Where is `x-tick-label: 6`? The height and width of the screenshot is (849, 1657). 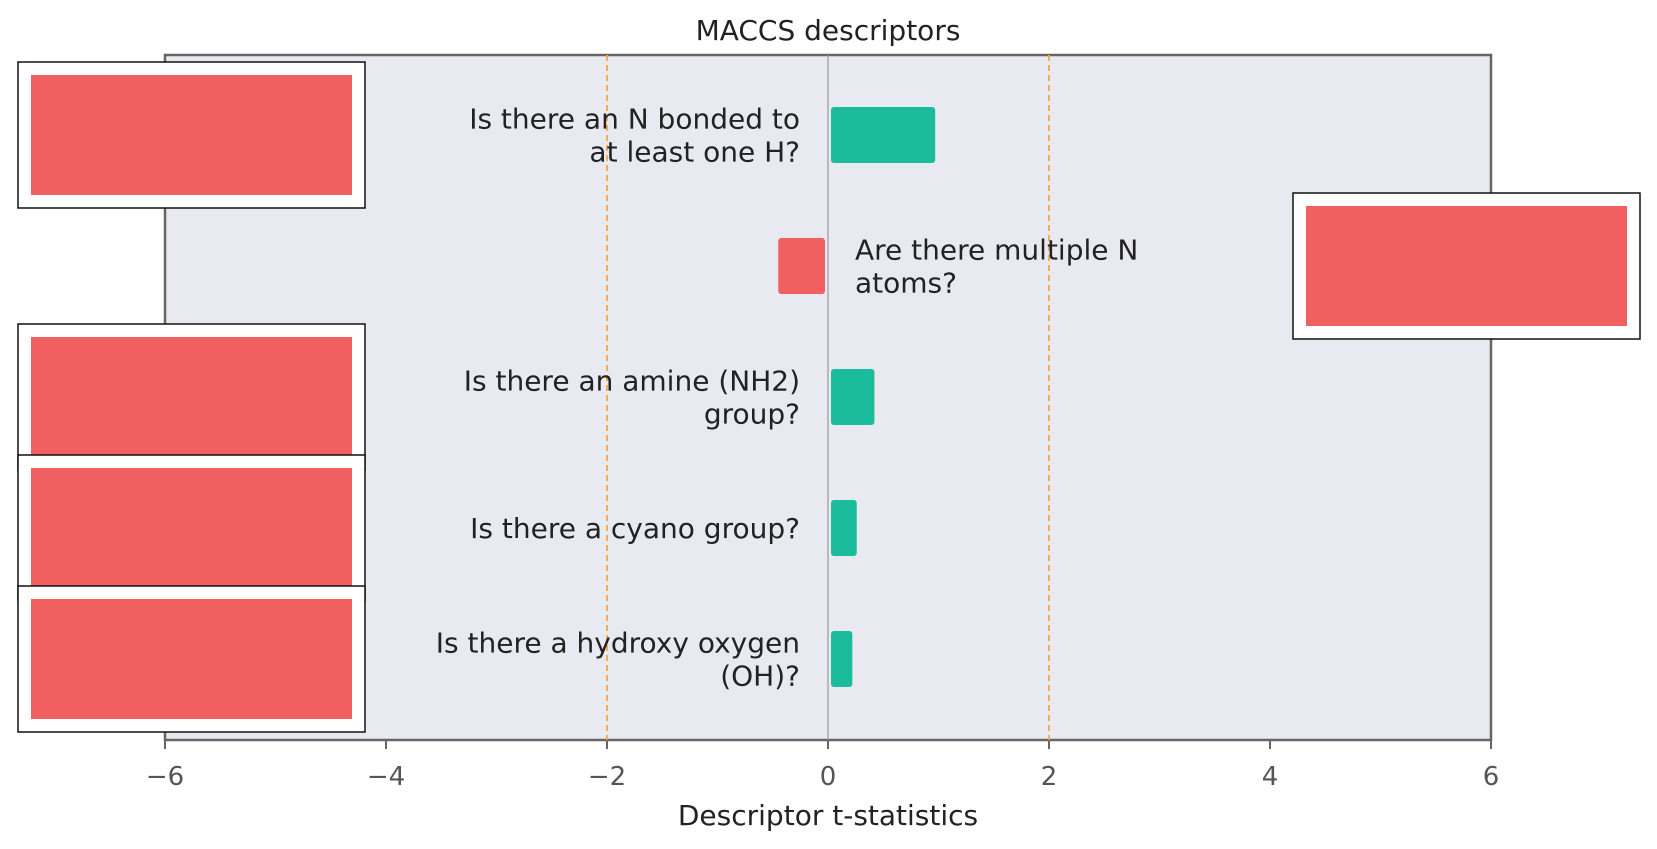 x-tick-label: 6 is located at coordinates (1491, 777).